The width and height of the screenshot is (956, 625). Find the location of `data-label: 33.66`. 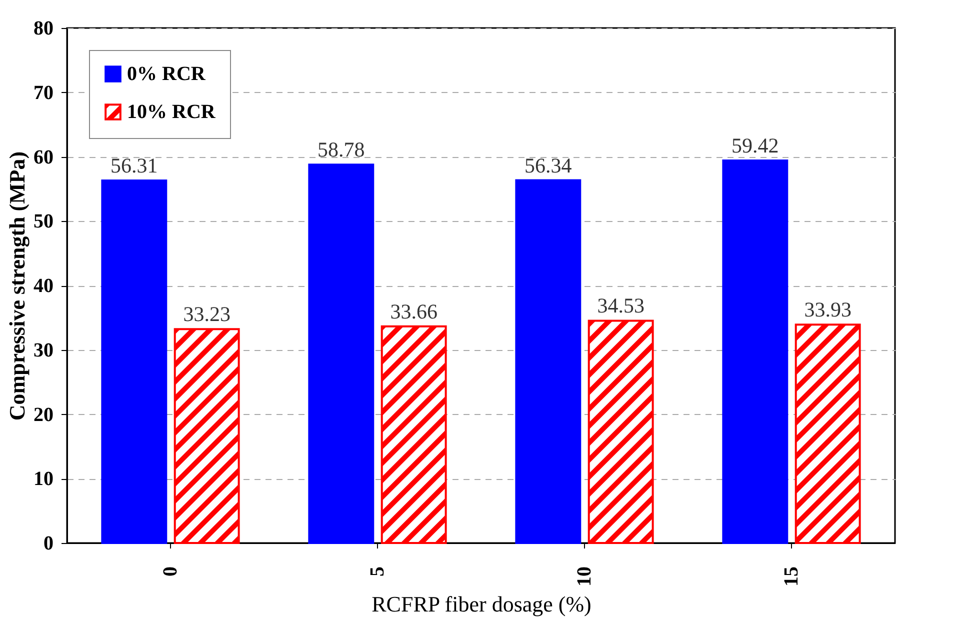

data-label: 33.66 is located at coordinates (414, 311).